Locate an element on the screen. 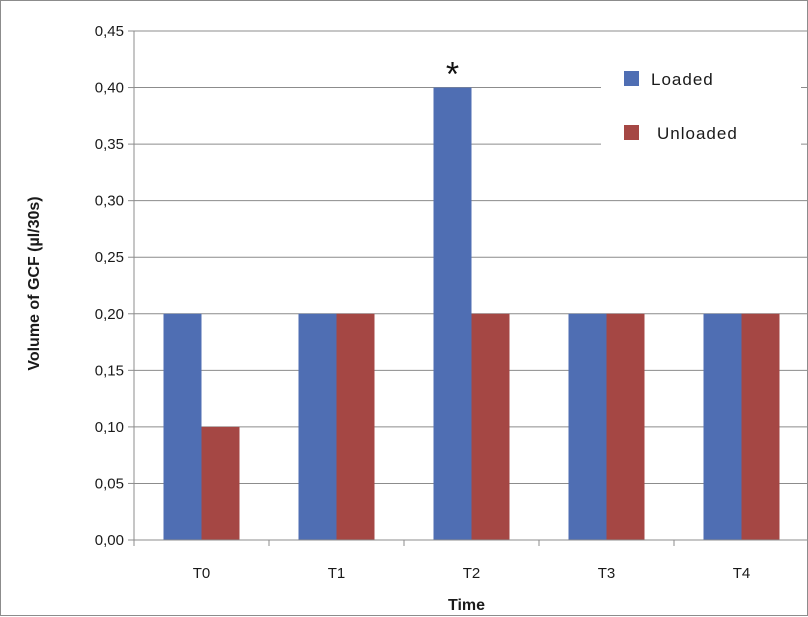 This screenshot has height=617, width=808. x-tick-label: T3 is located at coordinates (607, 573).